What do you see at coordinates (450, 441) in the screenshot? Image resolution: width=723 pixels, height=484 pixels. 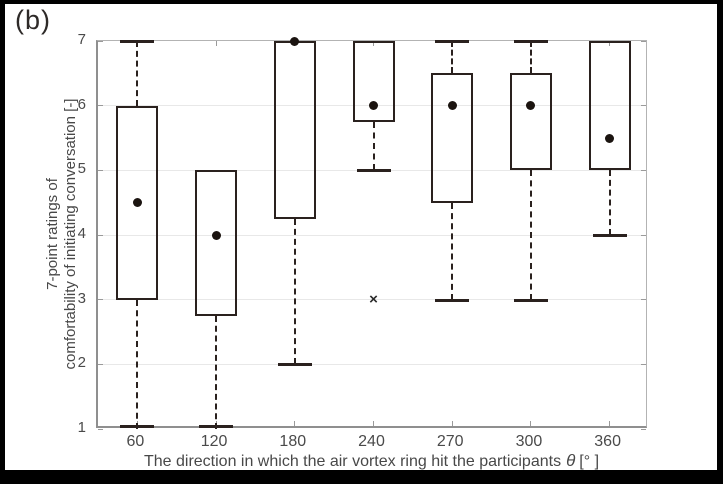 I see `xtick-label-270: 270` at bounding box center [450, 441].